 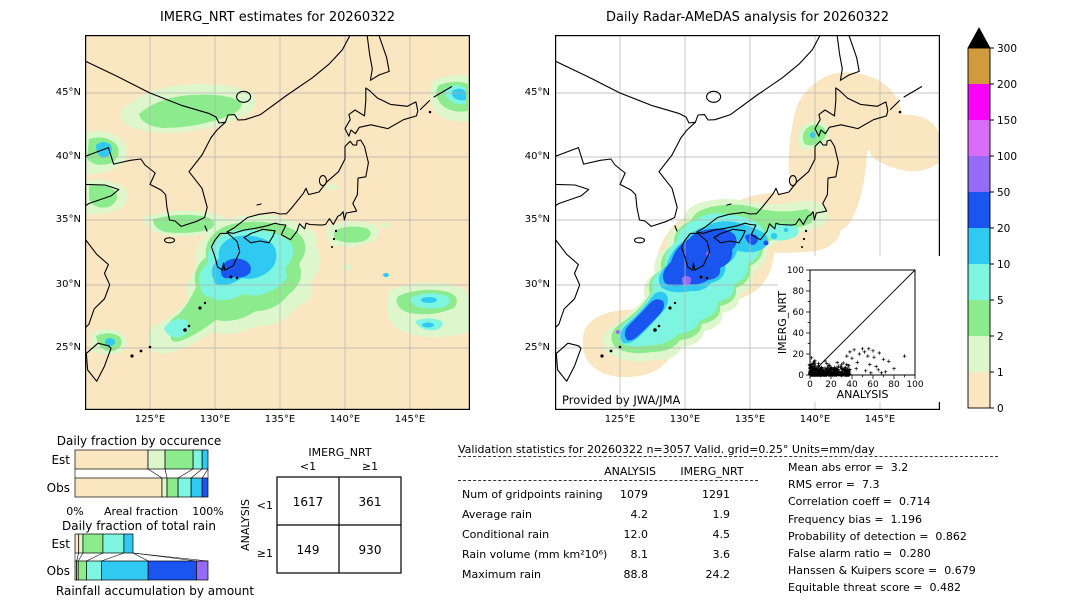 I want to click on axis-0pct-label: 0%, so click(x=74, y=511).